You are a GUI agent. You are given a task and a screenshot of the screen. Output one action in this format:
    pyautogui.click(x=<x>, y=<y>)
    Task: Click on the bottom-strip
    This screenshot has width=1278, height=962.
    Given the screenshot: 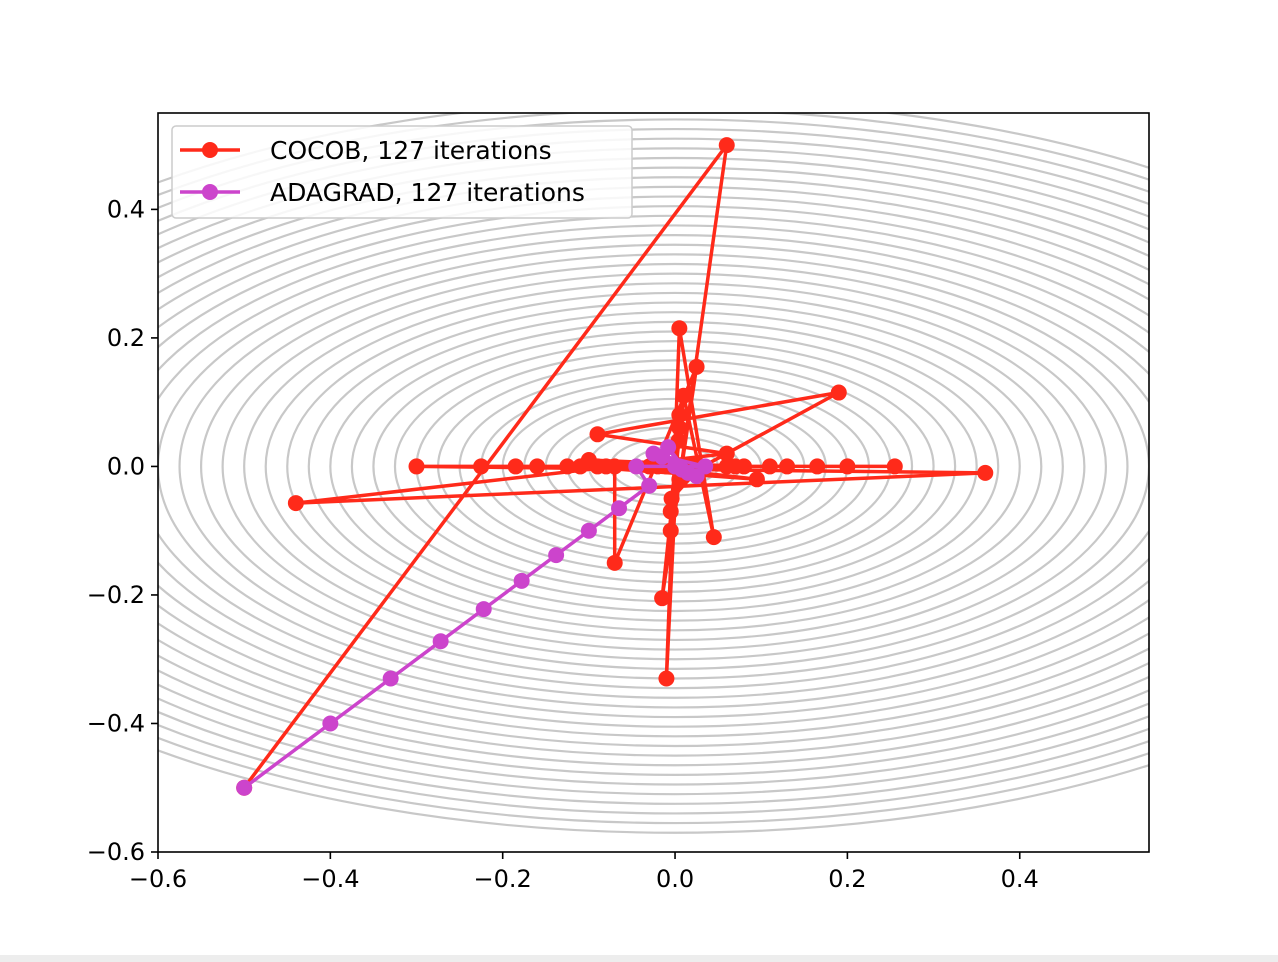 What is the action you would take?
    pyautogui.click(x=639, y=958)
    